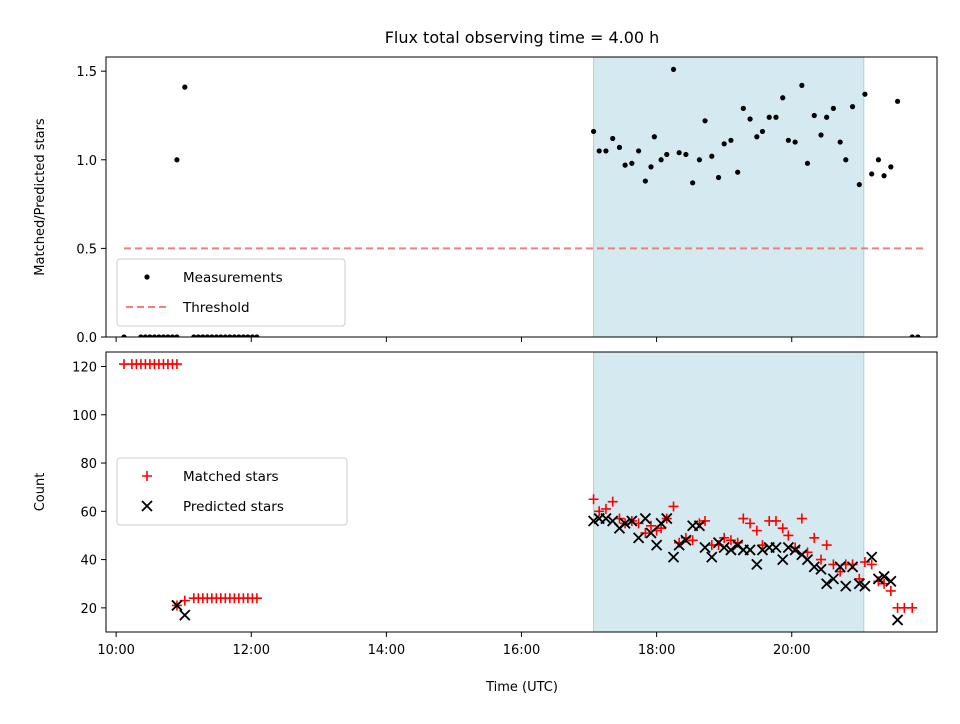 The image size is (960, 724). I want to click on chart-title: Flux total observing time = 4.00 h, so click(522, 37).